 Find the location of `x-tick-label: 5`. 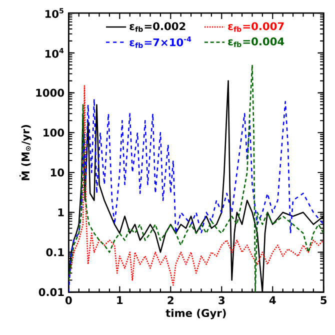

x-tick-label: 5 is located at coordinates (323, 300).